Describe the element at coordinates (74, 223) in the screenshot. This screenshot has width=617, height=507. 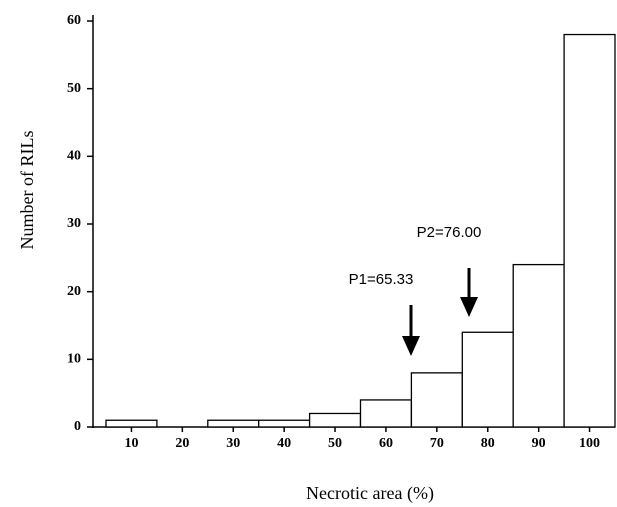
I see `y-tick-label: 30` at that location.